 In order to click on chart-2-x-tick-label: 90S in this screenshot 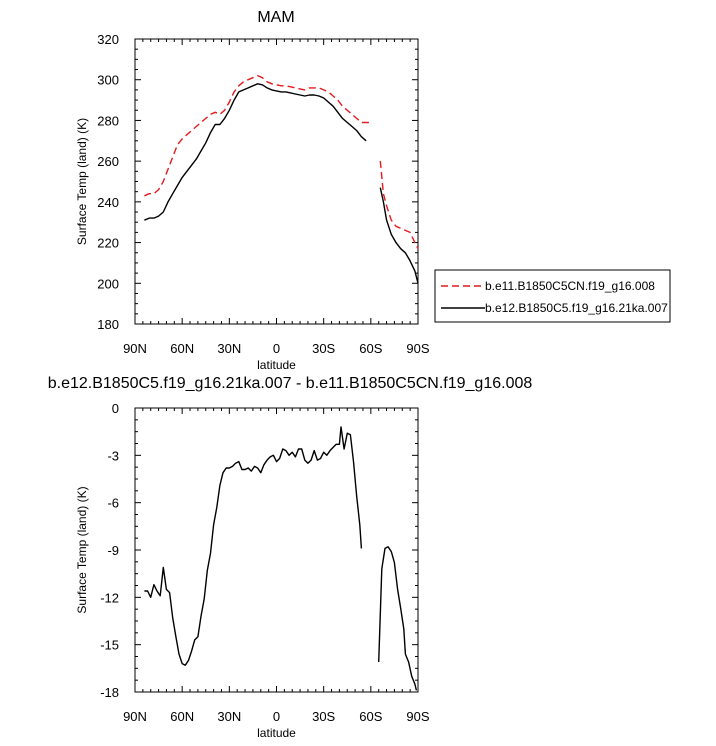, I will do `click(417, 716)`.